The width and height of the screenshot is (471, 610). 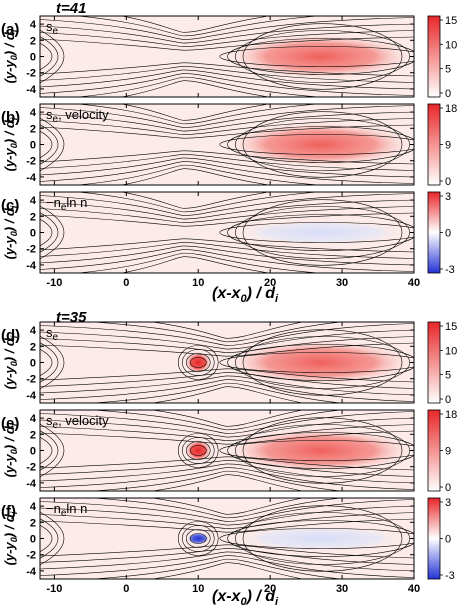 I want to click on panel-letter: (d), so click(x=10, y=335).